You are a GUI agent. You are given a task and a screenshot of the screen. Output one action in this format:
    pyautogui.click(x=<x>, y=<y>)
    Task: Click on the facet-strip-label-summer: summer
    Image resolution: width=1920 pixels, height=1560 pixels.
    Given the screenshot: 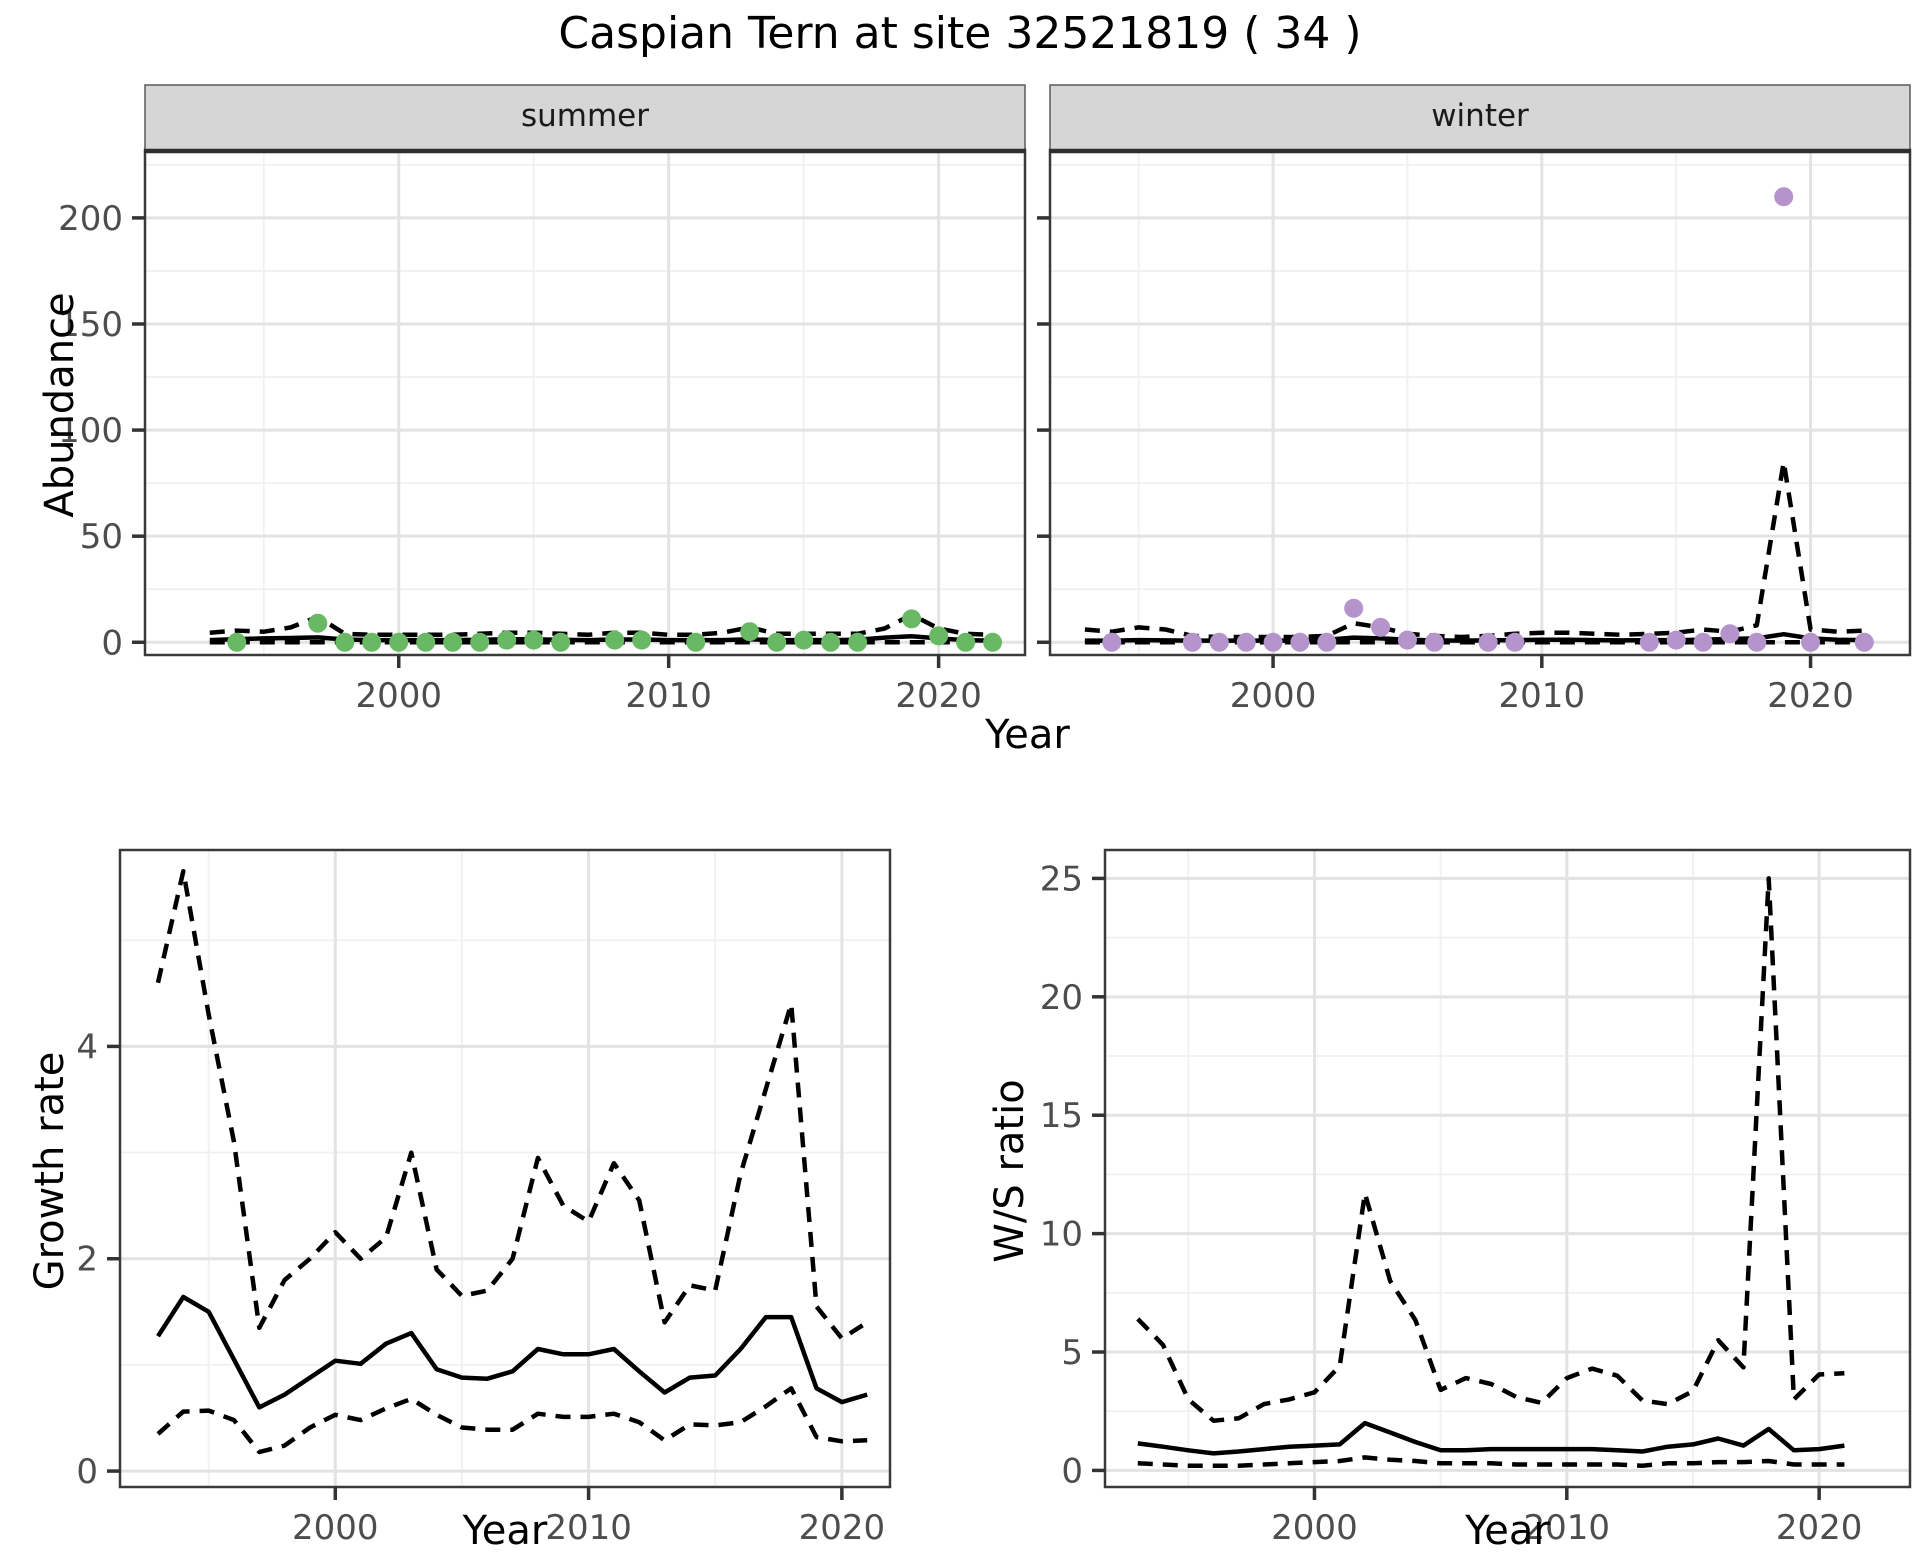 What is the action you would take?
    pyautogui.click(x=584, y=116)
    